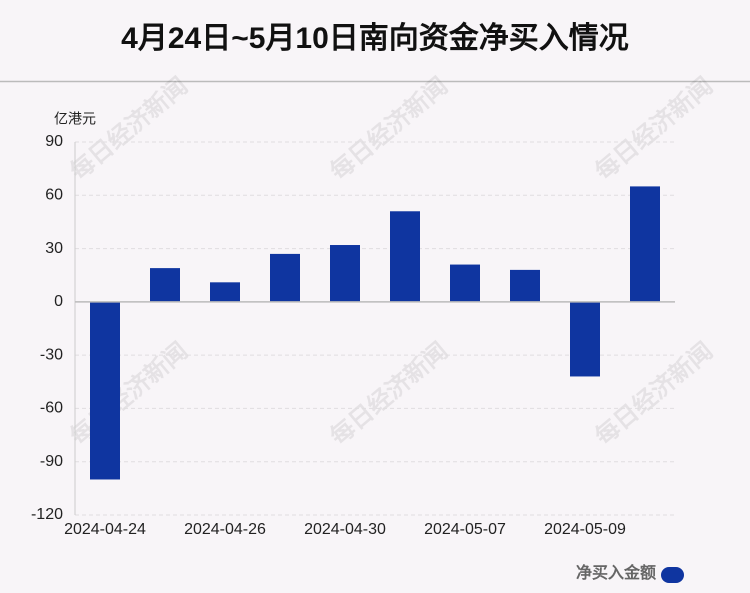 This screenshot has width=750, height=593. What do you see at coordinates (375, 38) in the screenshot?
I see `chart-title: 4月24日~5月10日南向资金净买入情况` at bounding box center [375, 38].